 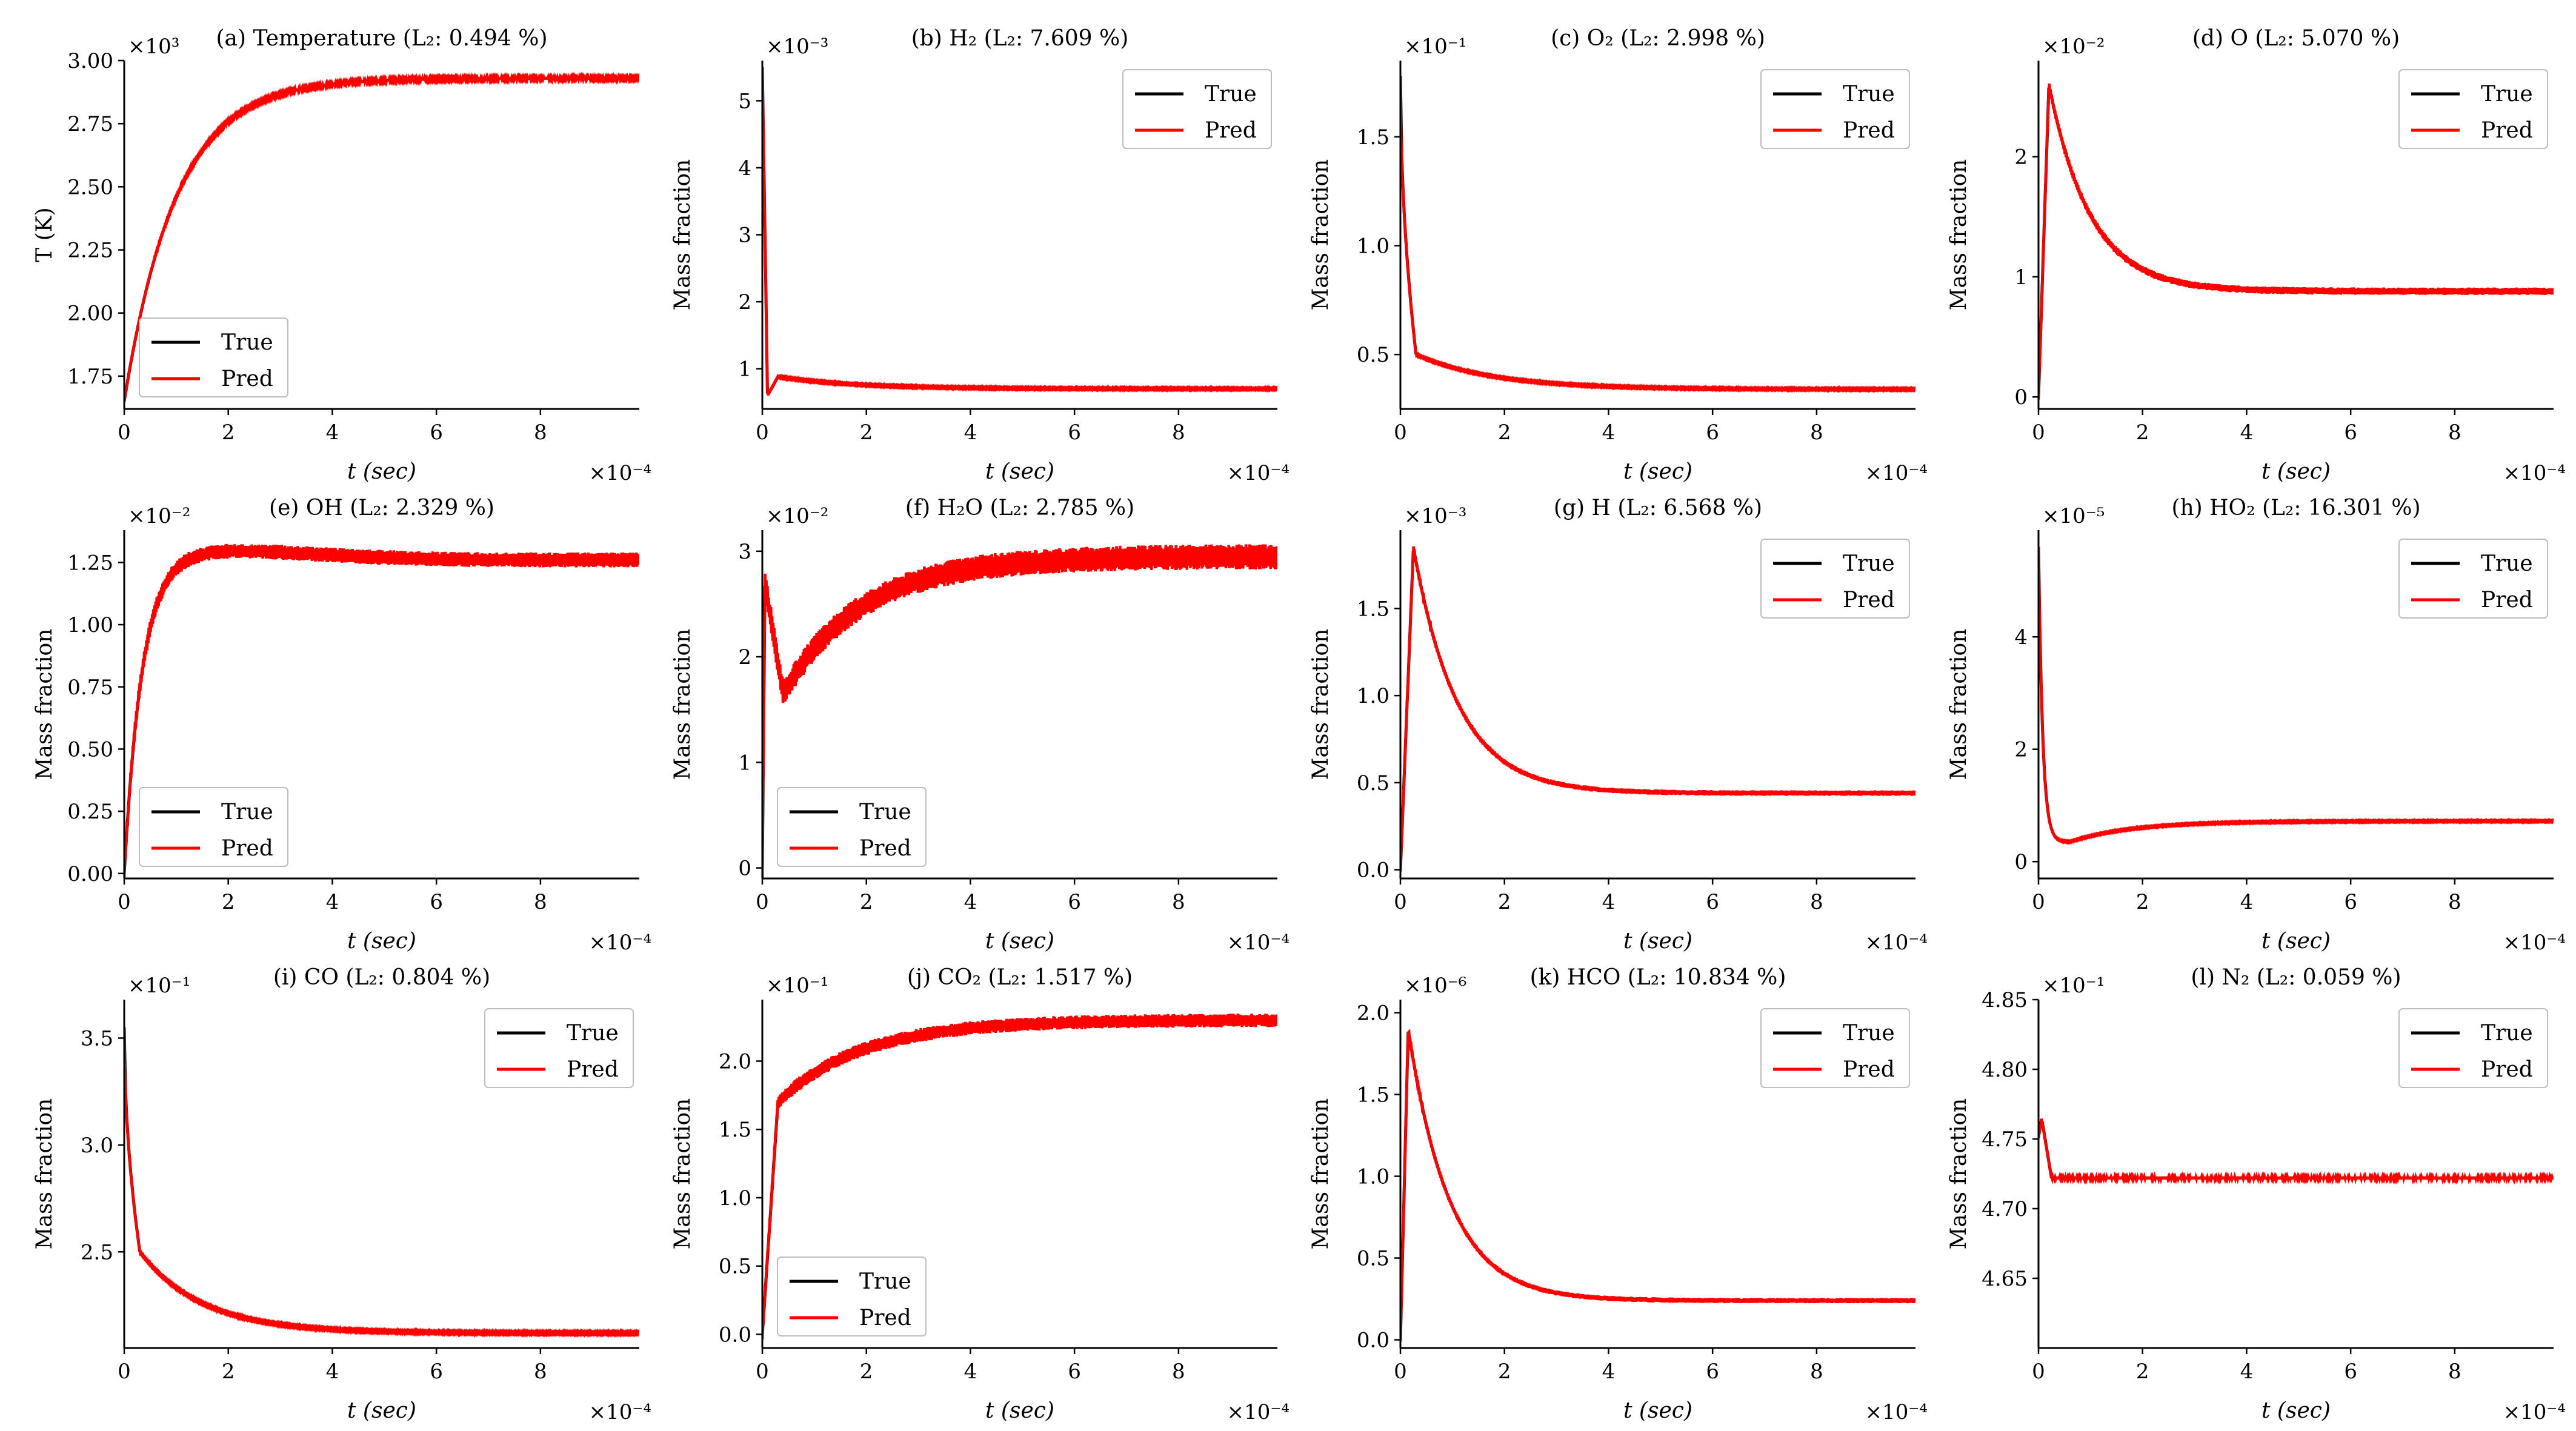 I want to click on y-exponent: ×10⁻¹, so click(x=159, y=986).